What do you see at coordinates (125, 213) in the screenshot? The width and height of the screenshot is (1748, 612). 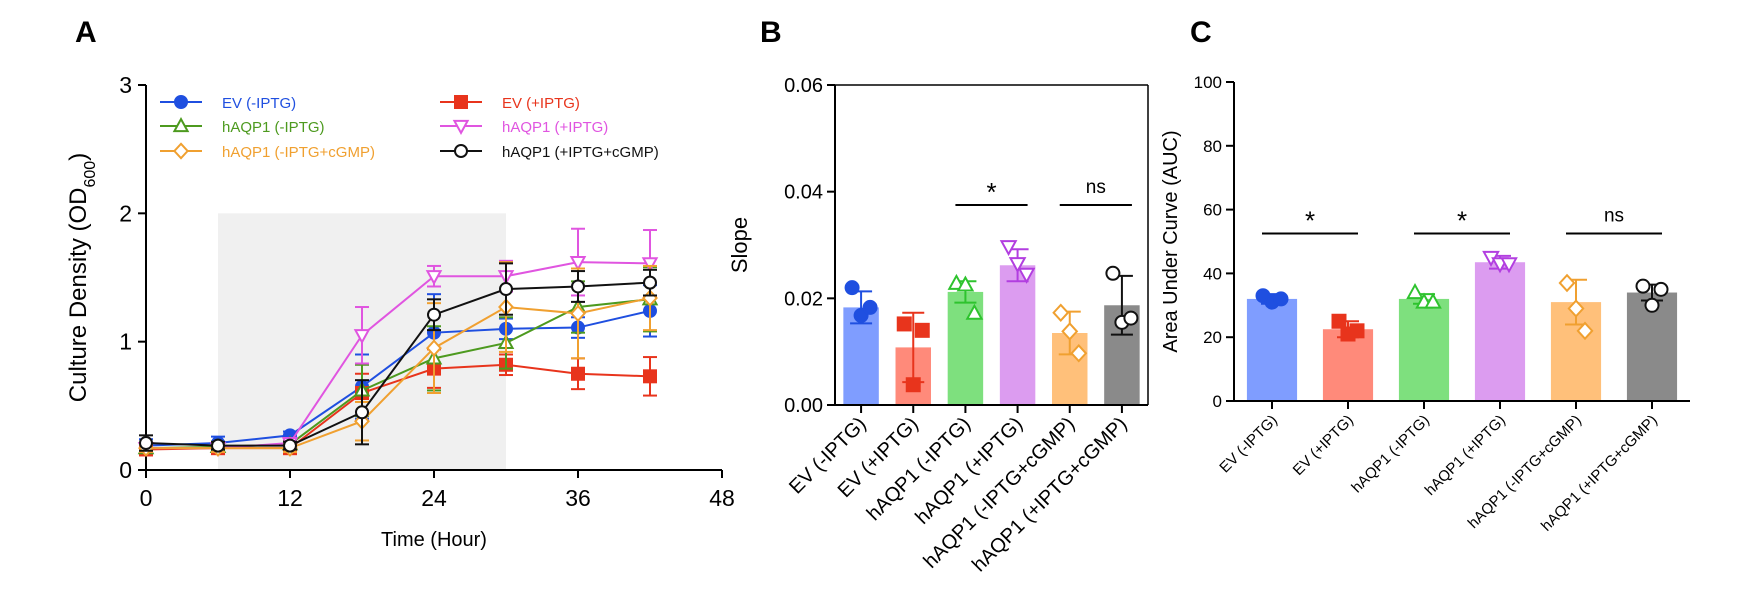 I see `y-tick-label: 2` at bounding box center [125, 213].